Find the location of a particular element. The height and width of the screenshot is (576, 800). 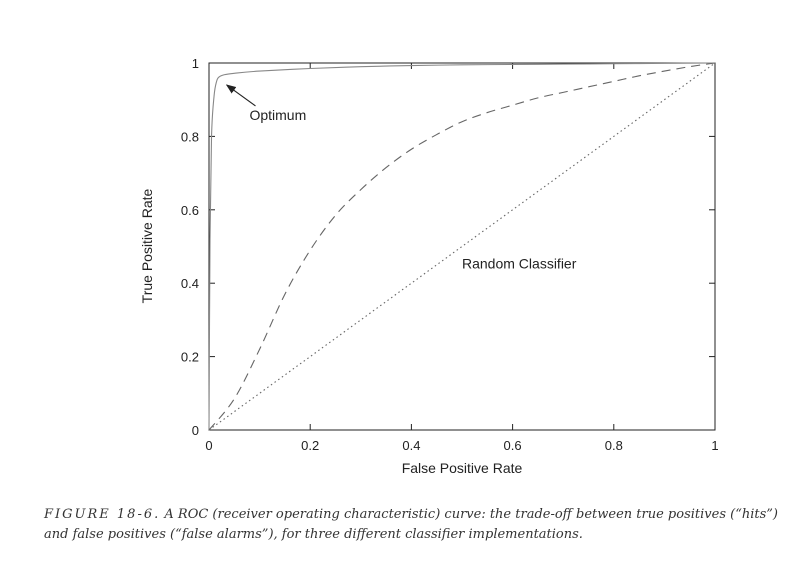

figure-caption-label: FIGURE 18-6. is located at coordinates (102, 514).